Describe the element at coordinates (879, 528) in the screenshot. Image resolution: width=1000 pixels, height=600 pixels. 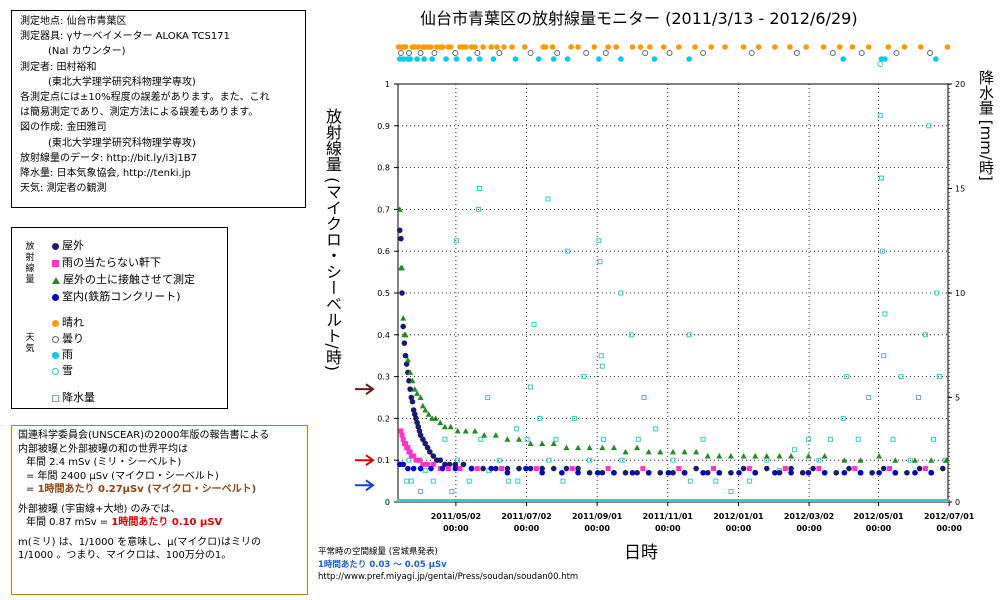
I see `x-tick-label-time: 00:00` at that location.